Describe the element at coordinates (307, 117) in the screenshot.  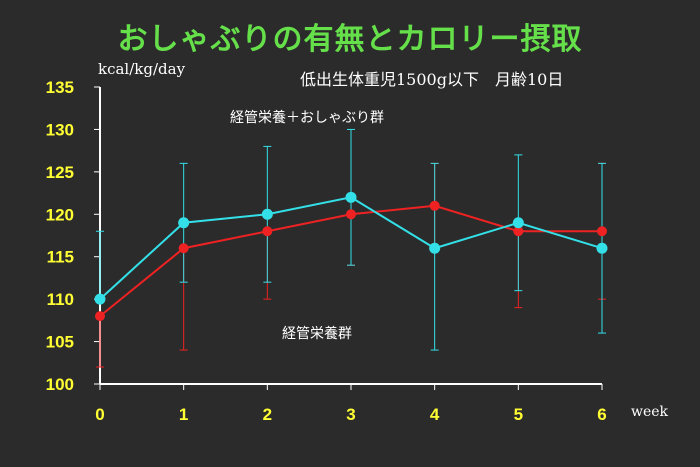
I see `series-label-pacifier: 経管栄養＋おしゃぶり群` at that location.